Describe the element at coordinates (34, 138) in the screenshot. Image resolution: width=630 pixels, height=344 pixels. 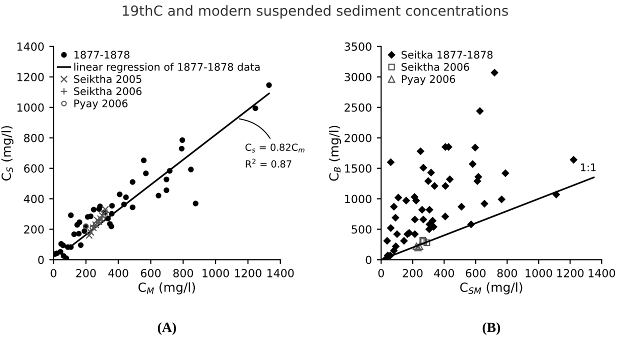
I see `y-tick-label: 800` at that location.